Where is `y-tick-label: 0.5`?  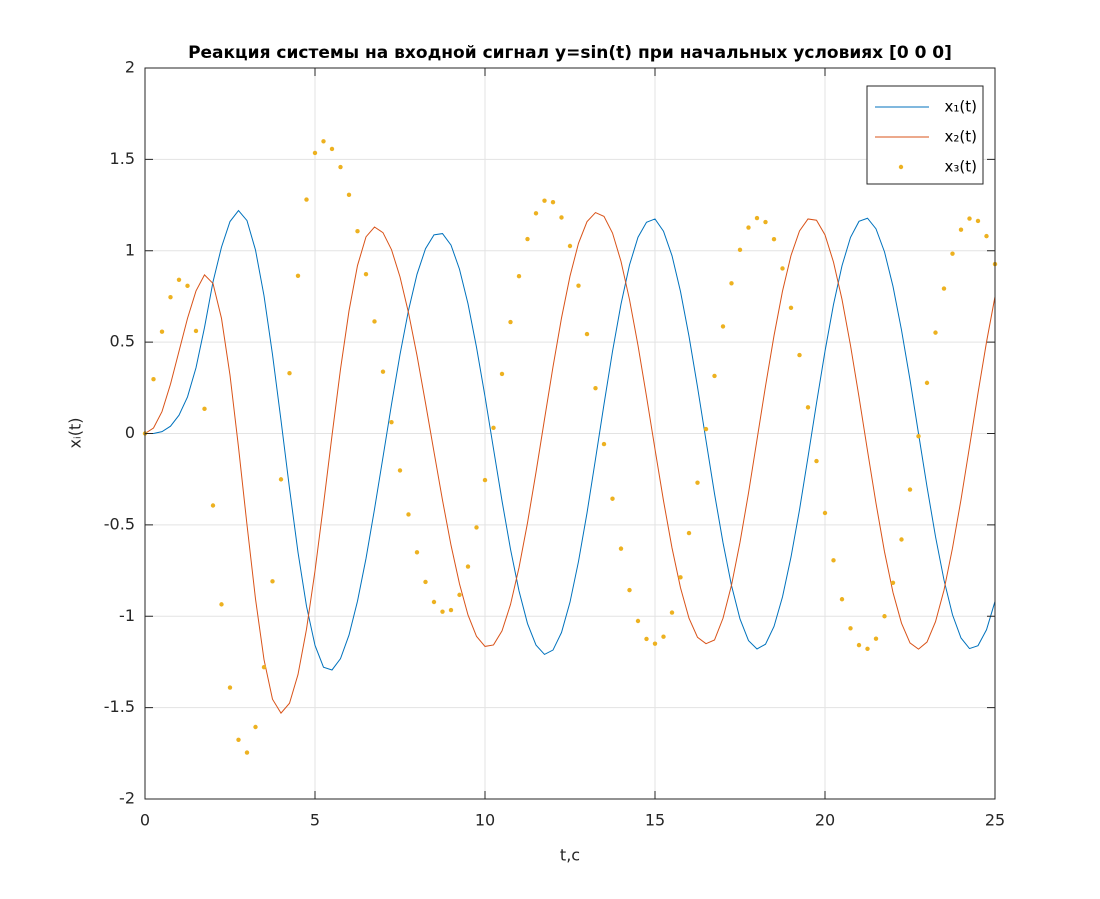 y-tick-label: 0.5 is located at coordinates (122, 341).